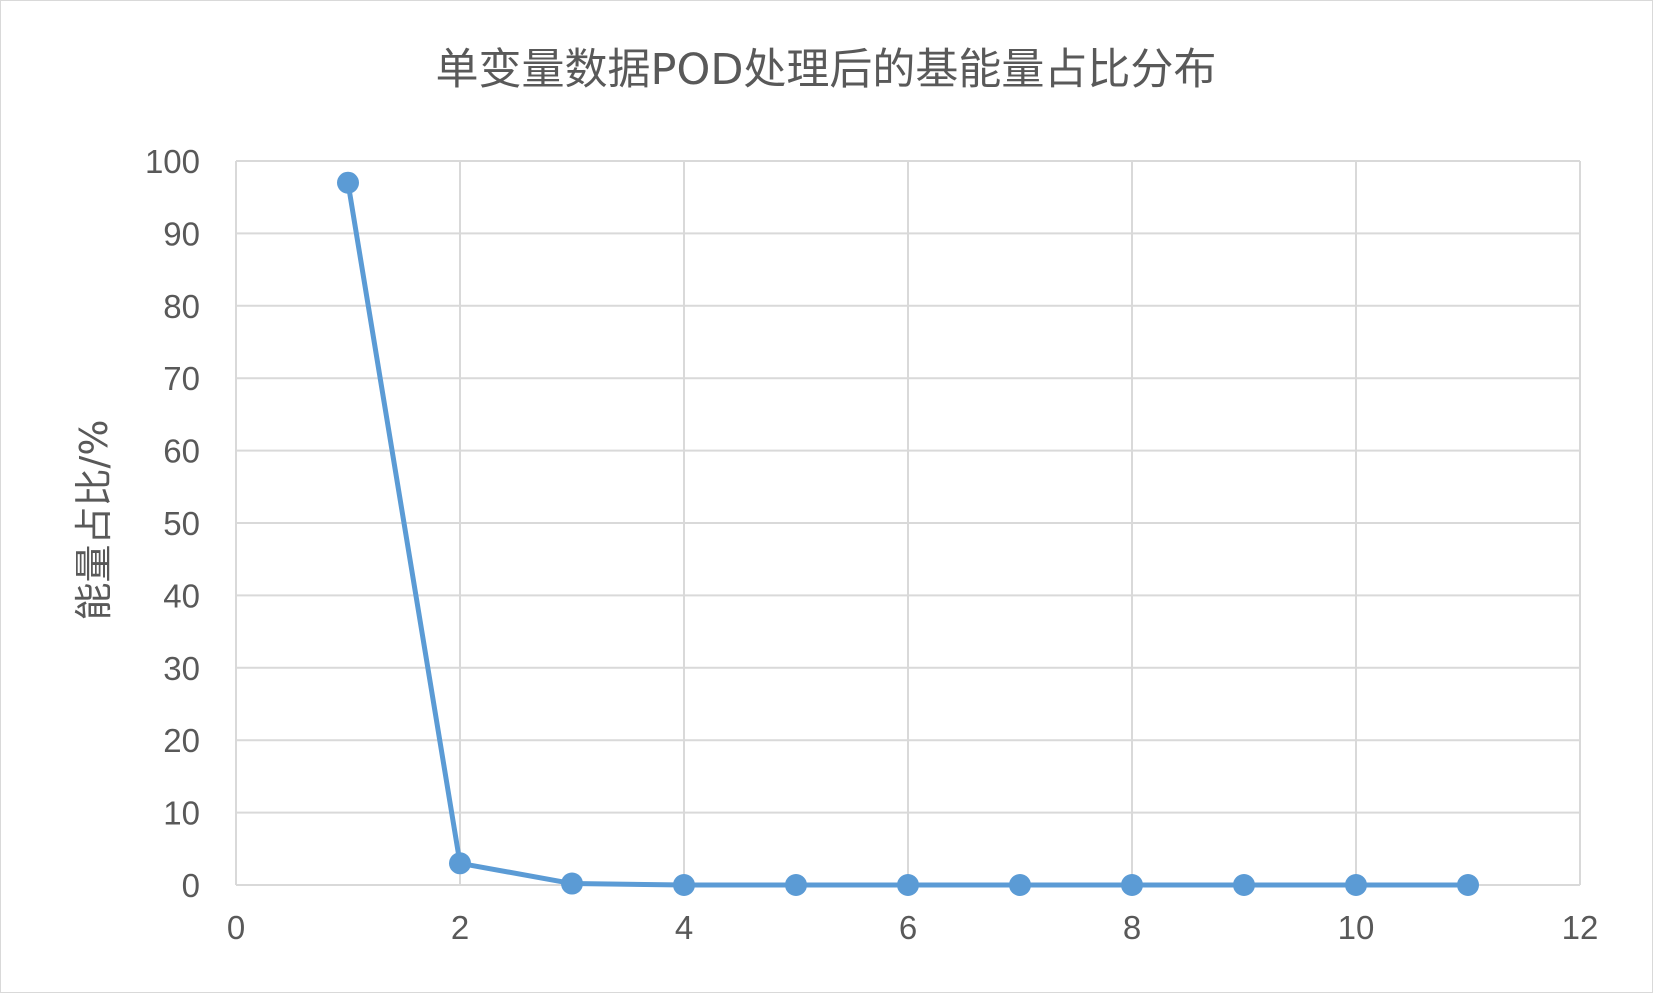  What do you see at coordinates (181, 740) in the screenshot?
I see `y-tick-label: 20` at bounding box center [181, 740].